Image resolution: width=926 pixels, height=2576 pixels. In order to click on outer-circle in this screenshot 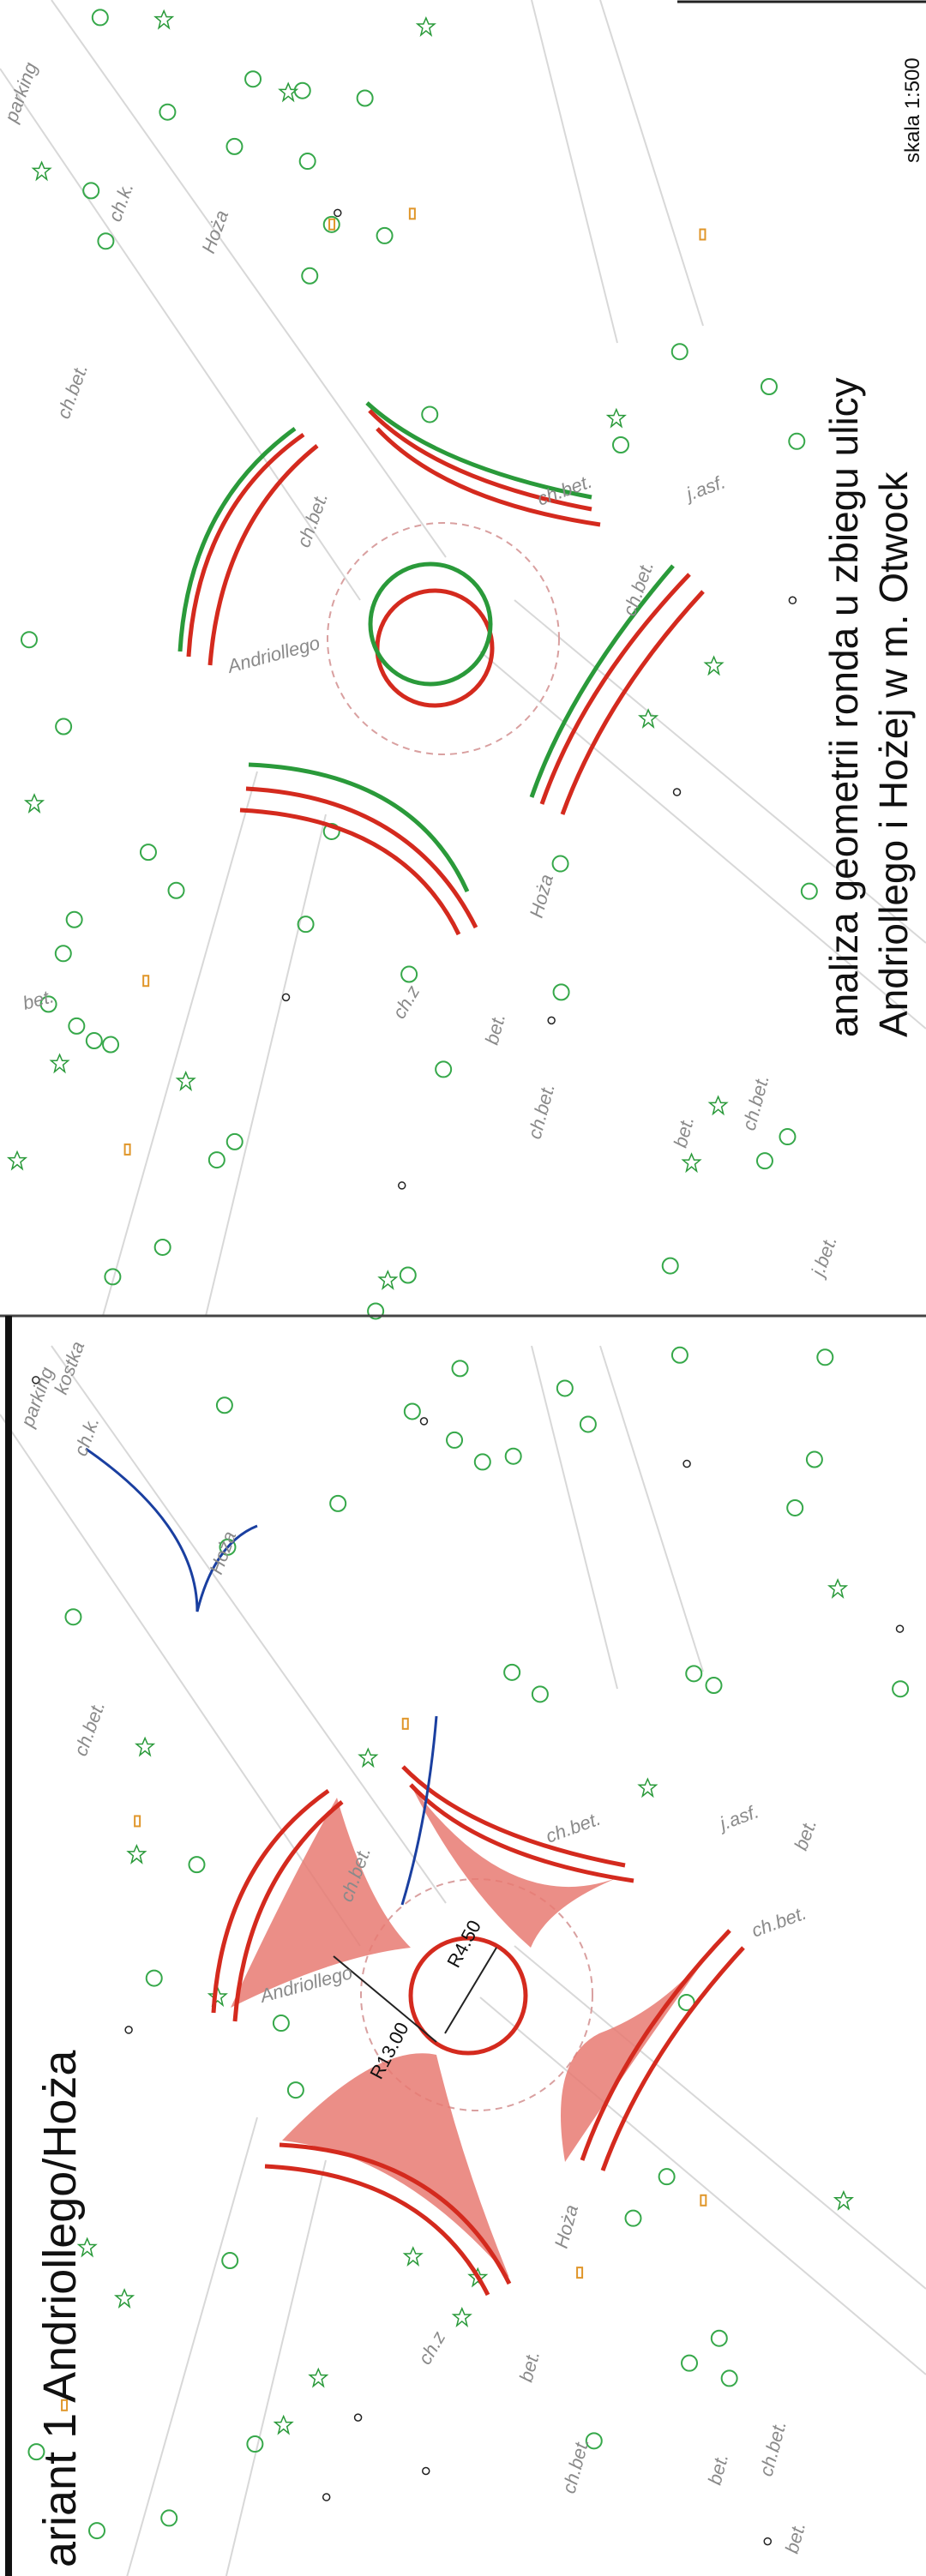, I will do `click(443, 638)`.